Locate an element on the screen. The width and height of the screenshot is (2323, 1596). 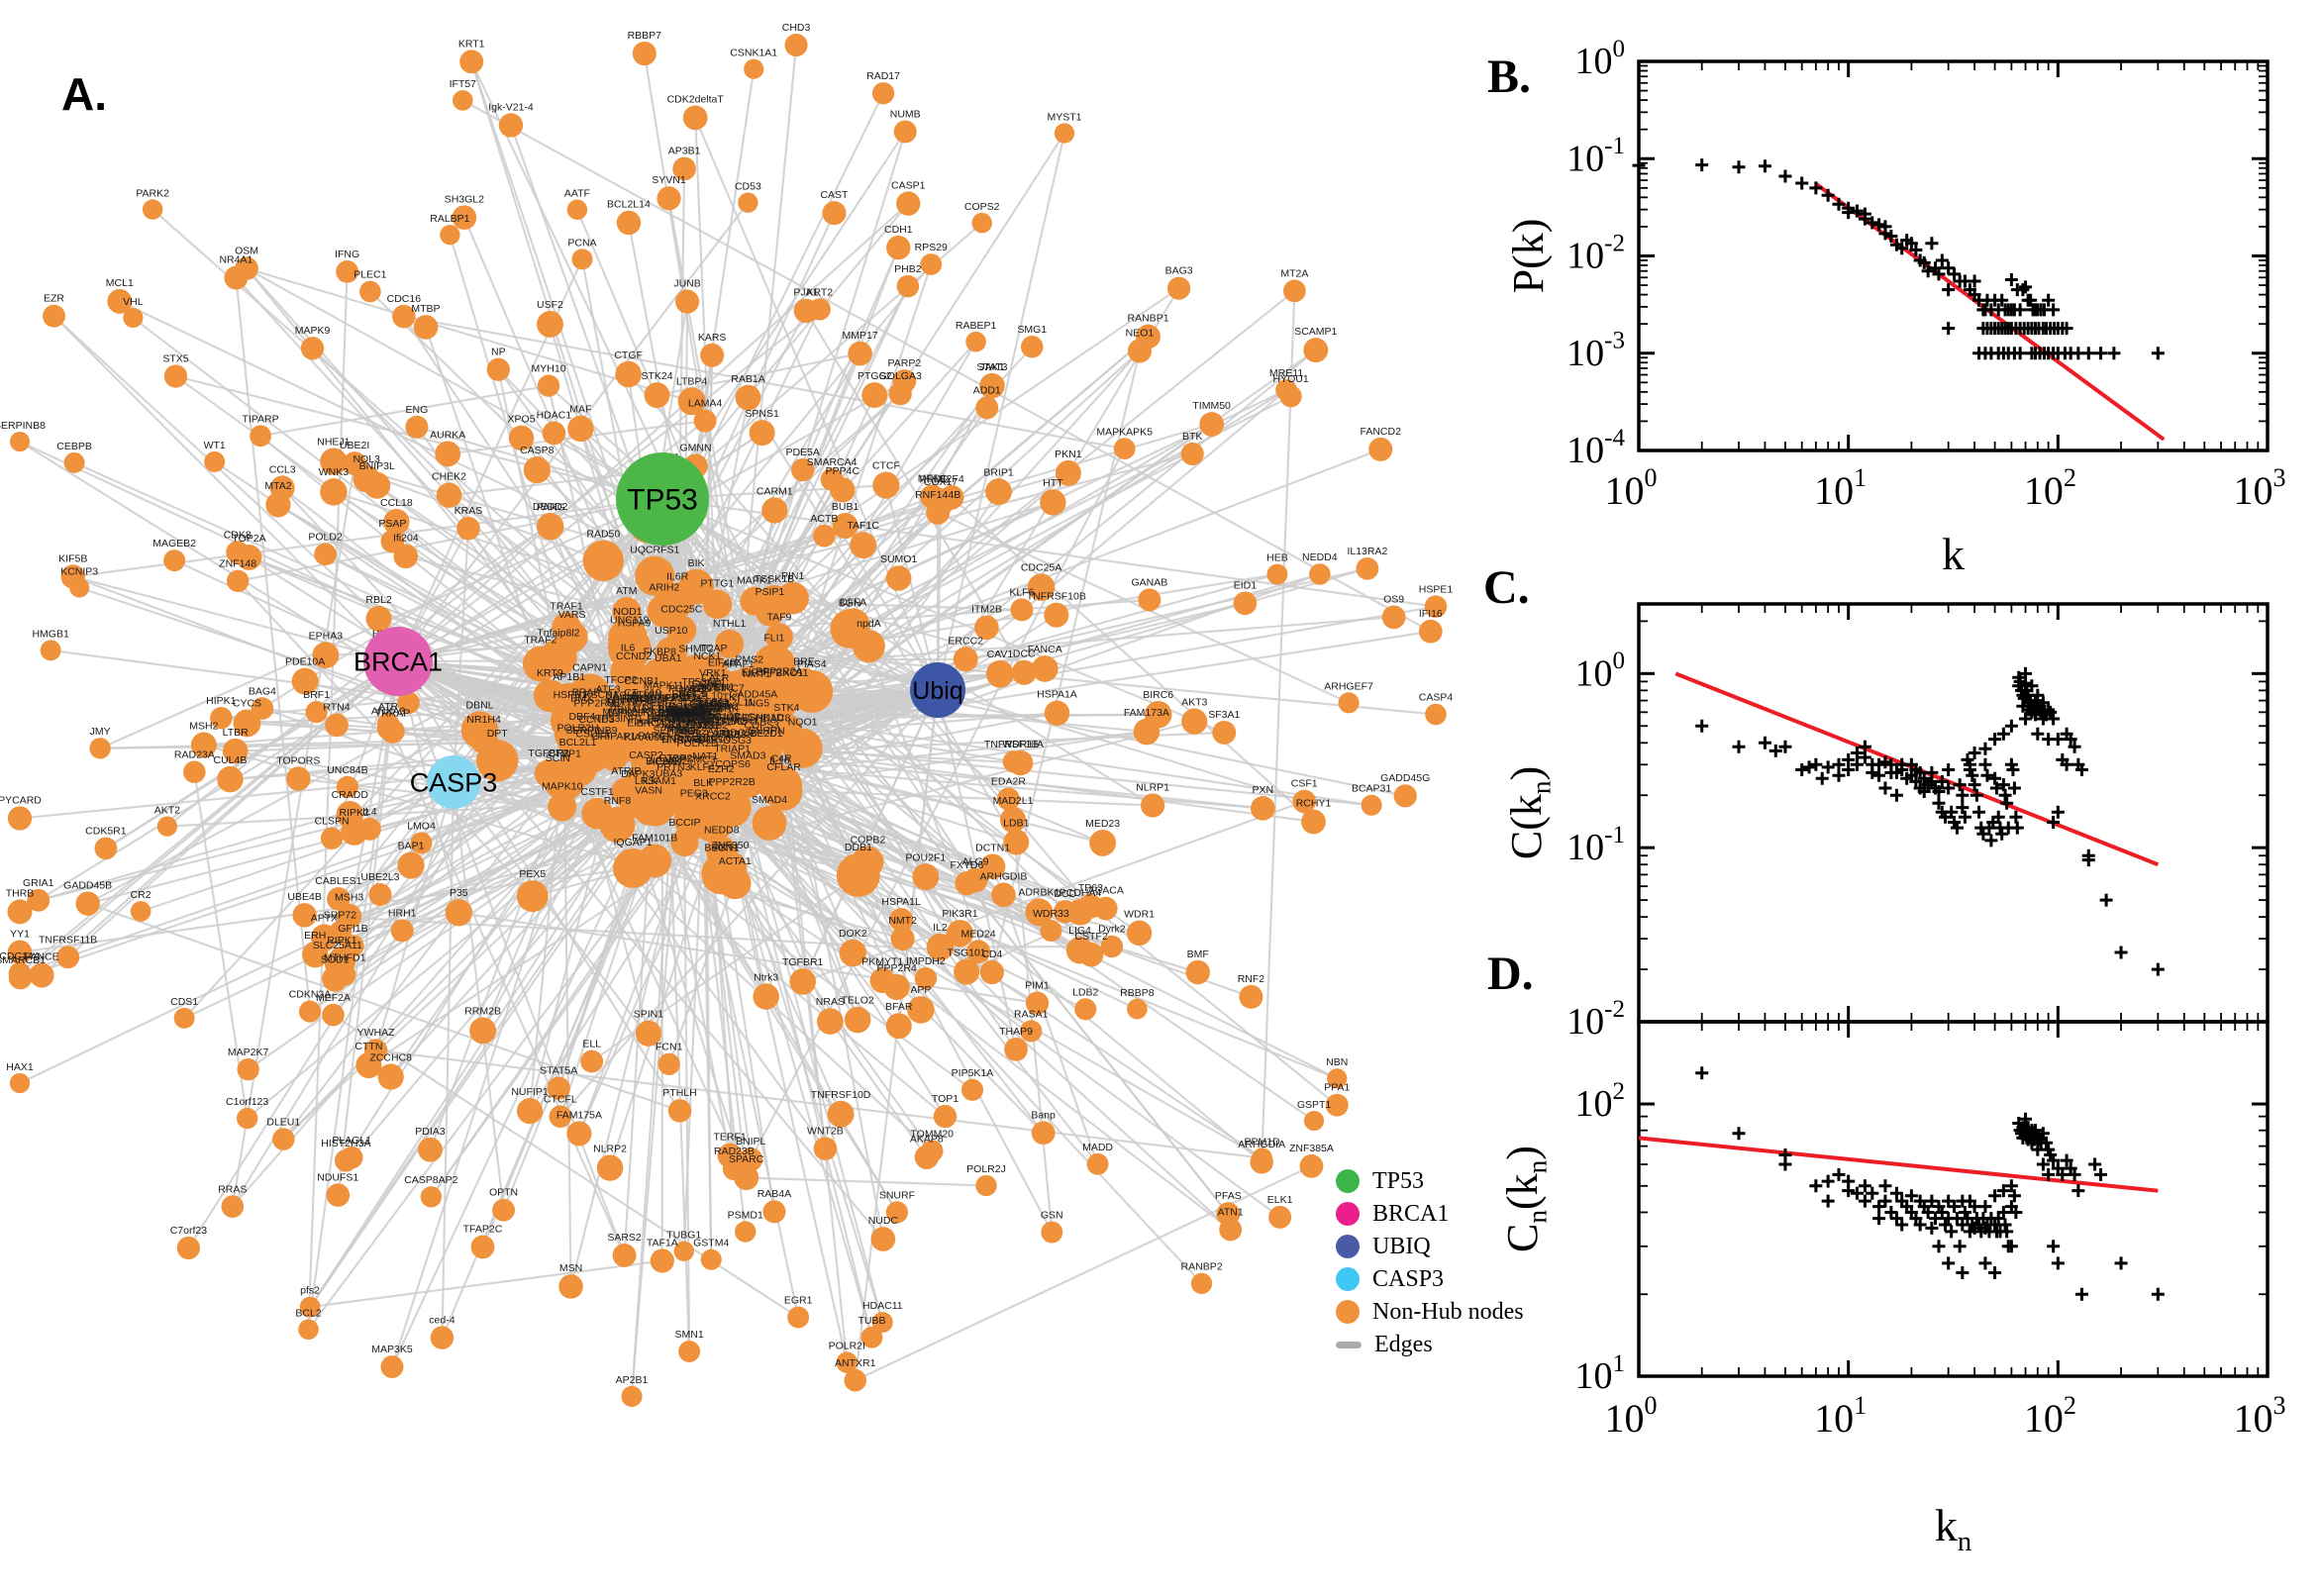
network-node-label: ATM is located at coordinates (627, 591).